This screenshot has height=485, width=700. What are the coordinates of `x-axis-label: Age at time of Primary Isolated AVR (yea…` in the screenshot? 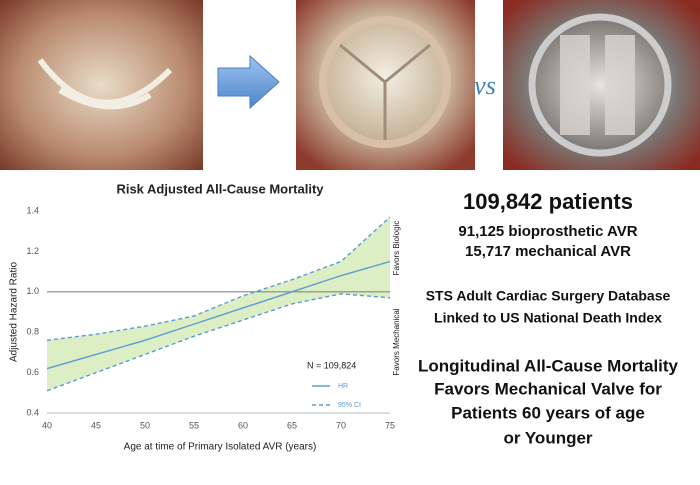 It's located at (220, 447).